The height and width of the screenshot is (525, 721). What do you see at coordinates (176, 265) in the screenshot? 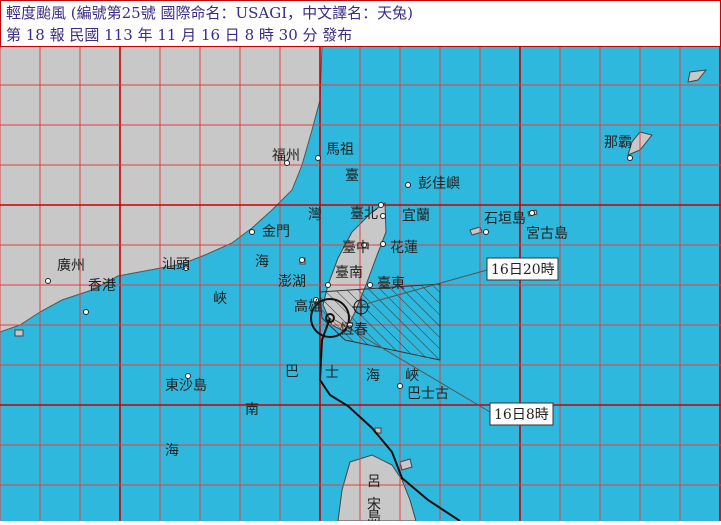
I see `place-label: 汕頭` at bounding box center [176, 265].